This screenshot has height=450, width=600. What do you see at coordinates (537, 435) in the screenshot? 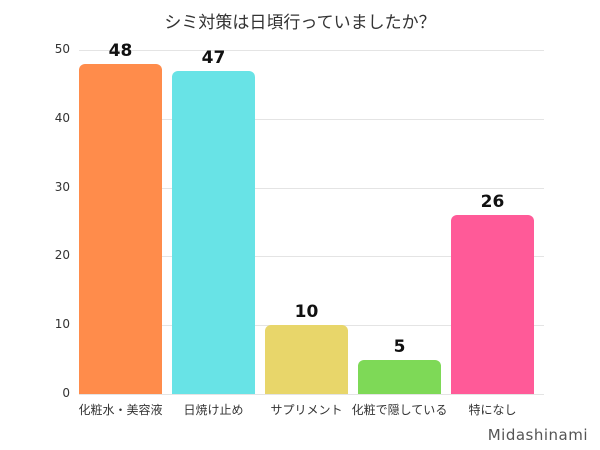
I see `brand-watermark: Midashinami` at bounding box center [537, 435].